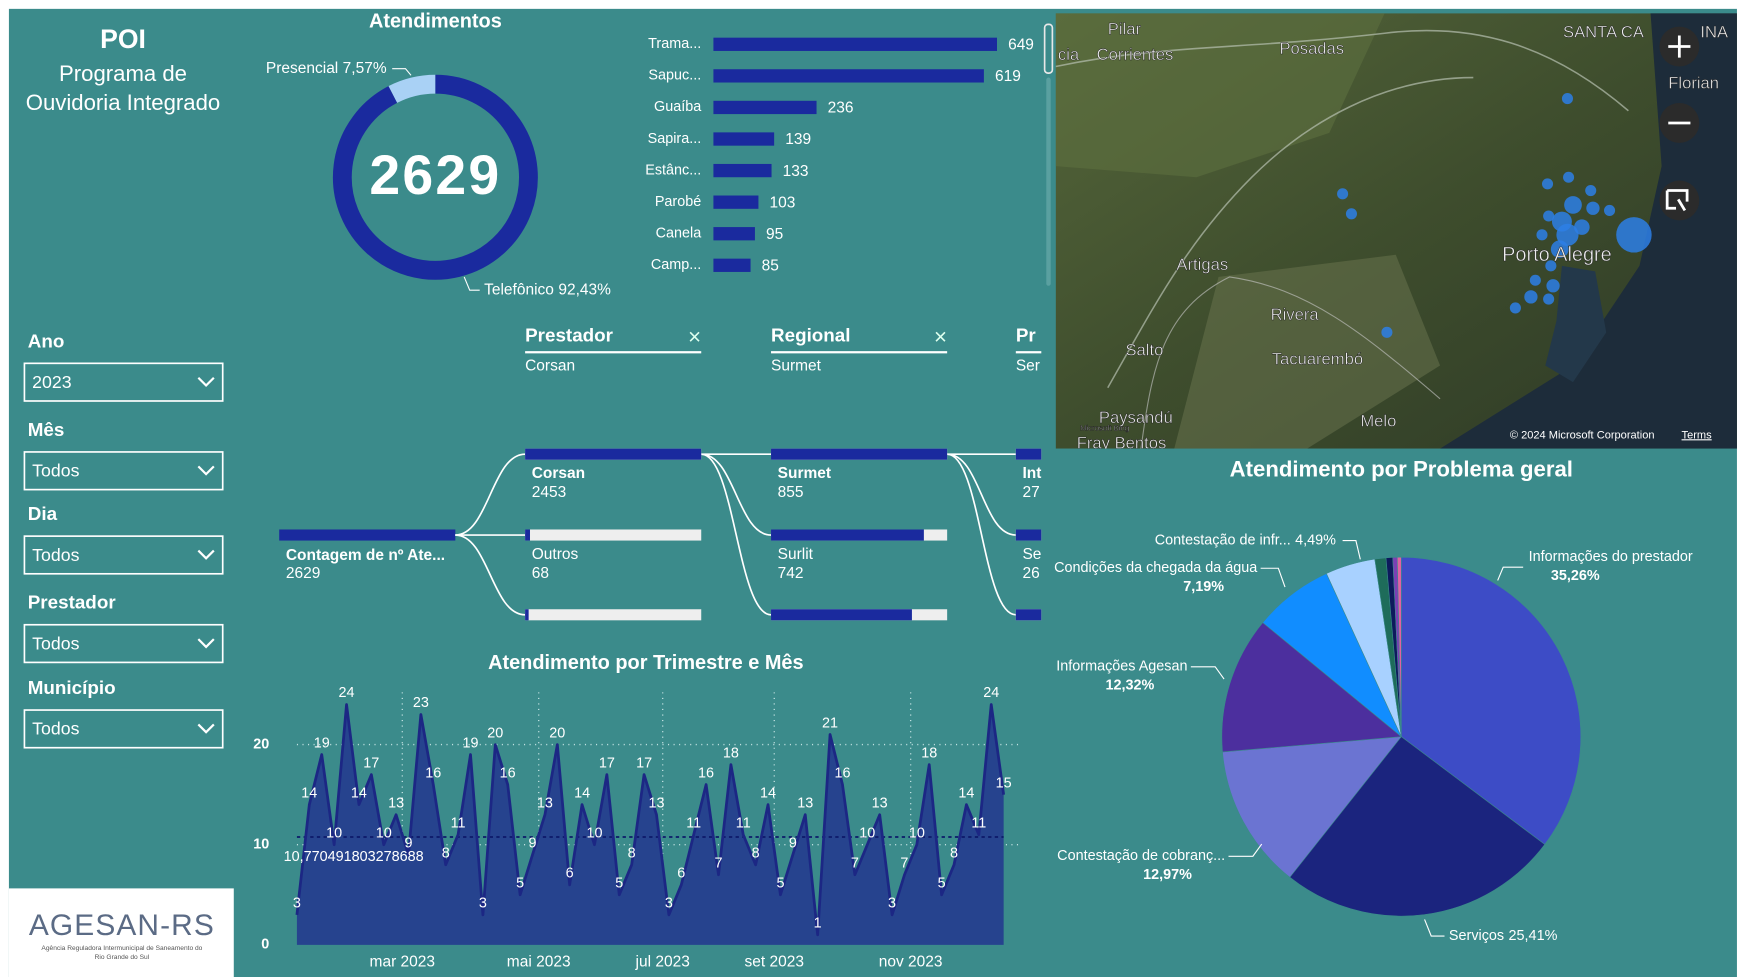  Describe the element at coordinates (1342, 209) in the screenshot. I see `river` at that location.